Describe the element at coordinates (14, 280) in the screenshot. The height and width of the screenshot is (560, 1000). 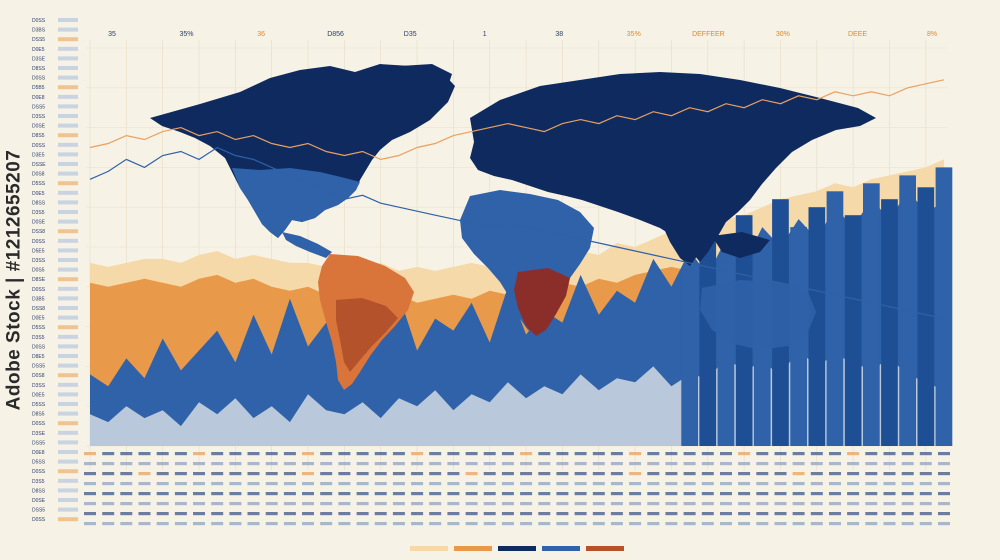
I see `watermark-text: Adobe Stock | #1212655207` at that location.